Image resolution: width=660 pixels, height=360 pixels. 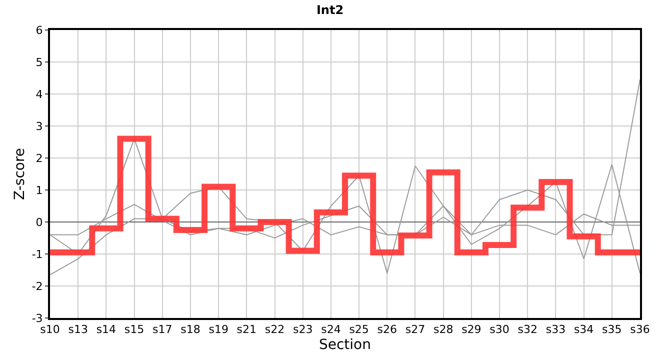 What do you see at coordinates (359, 329) in the screenshot?
I see `x-tick-label: s25` at bounding box center [359, 329].